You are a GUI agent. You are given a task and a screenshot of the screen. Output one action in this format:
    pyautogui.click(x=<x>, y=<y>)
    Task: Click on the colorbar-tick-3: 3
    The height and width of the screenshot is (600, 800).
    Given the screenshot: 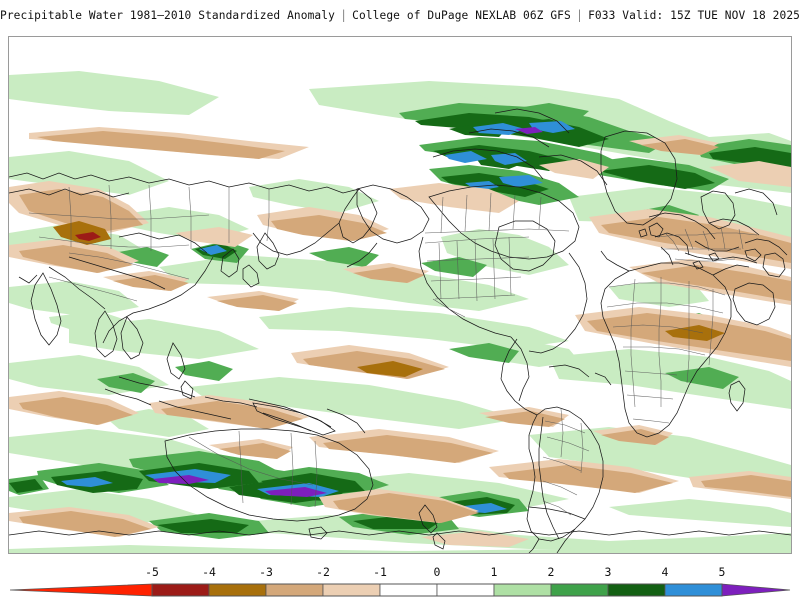 What is the action you would take?
    pyautogui.click(x=608, y=572)
    